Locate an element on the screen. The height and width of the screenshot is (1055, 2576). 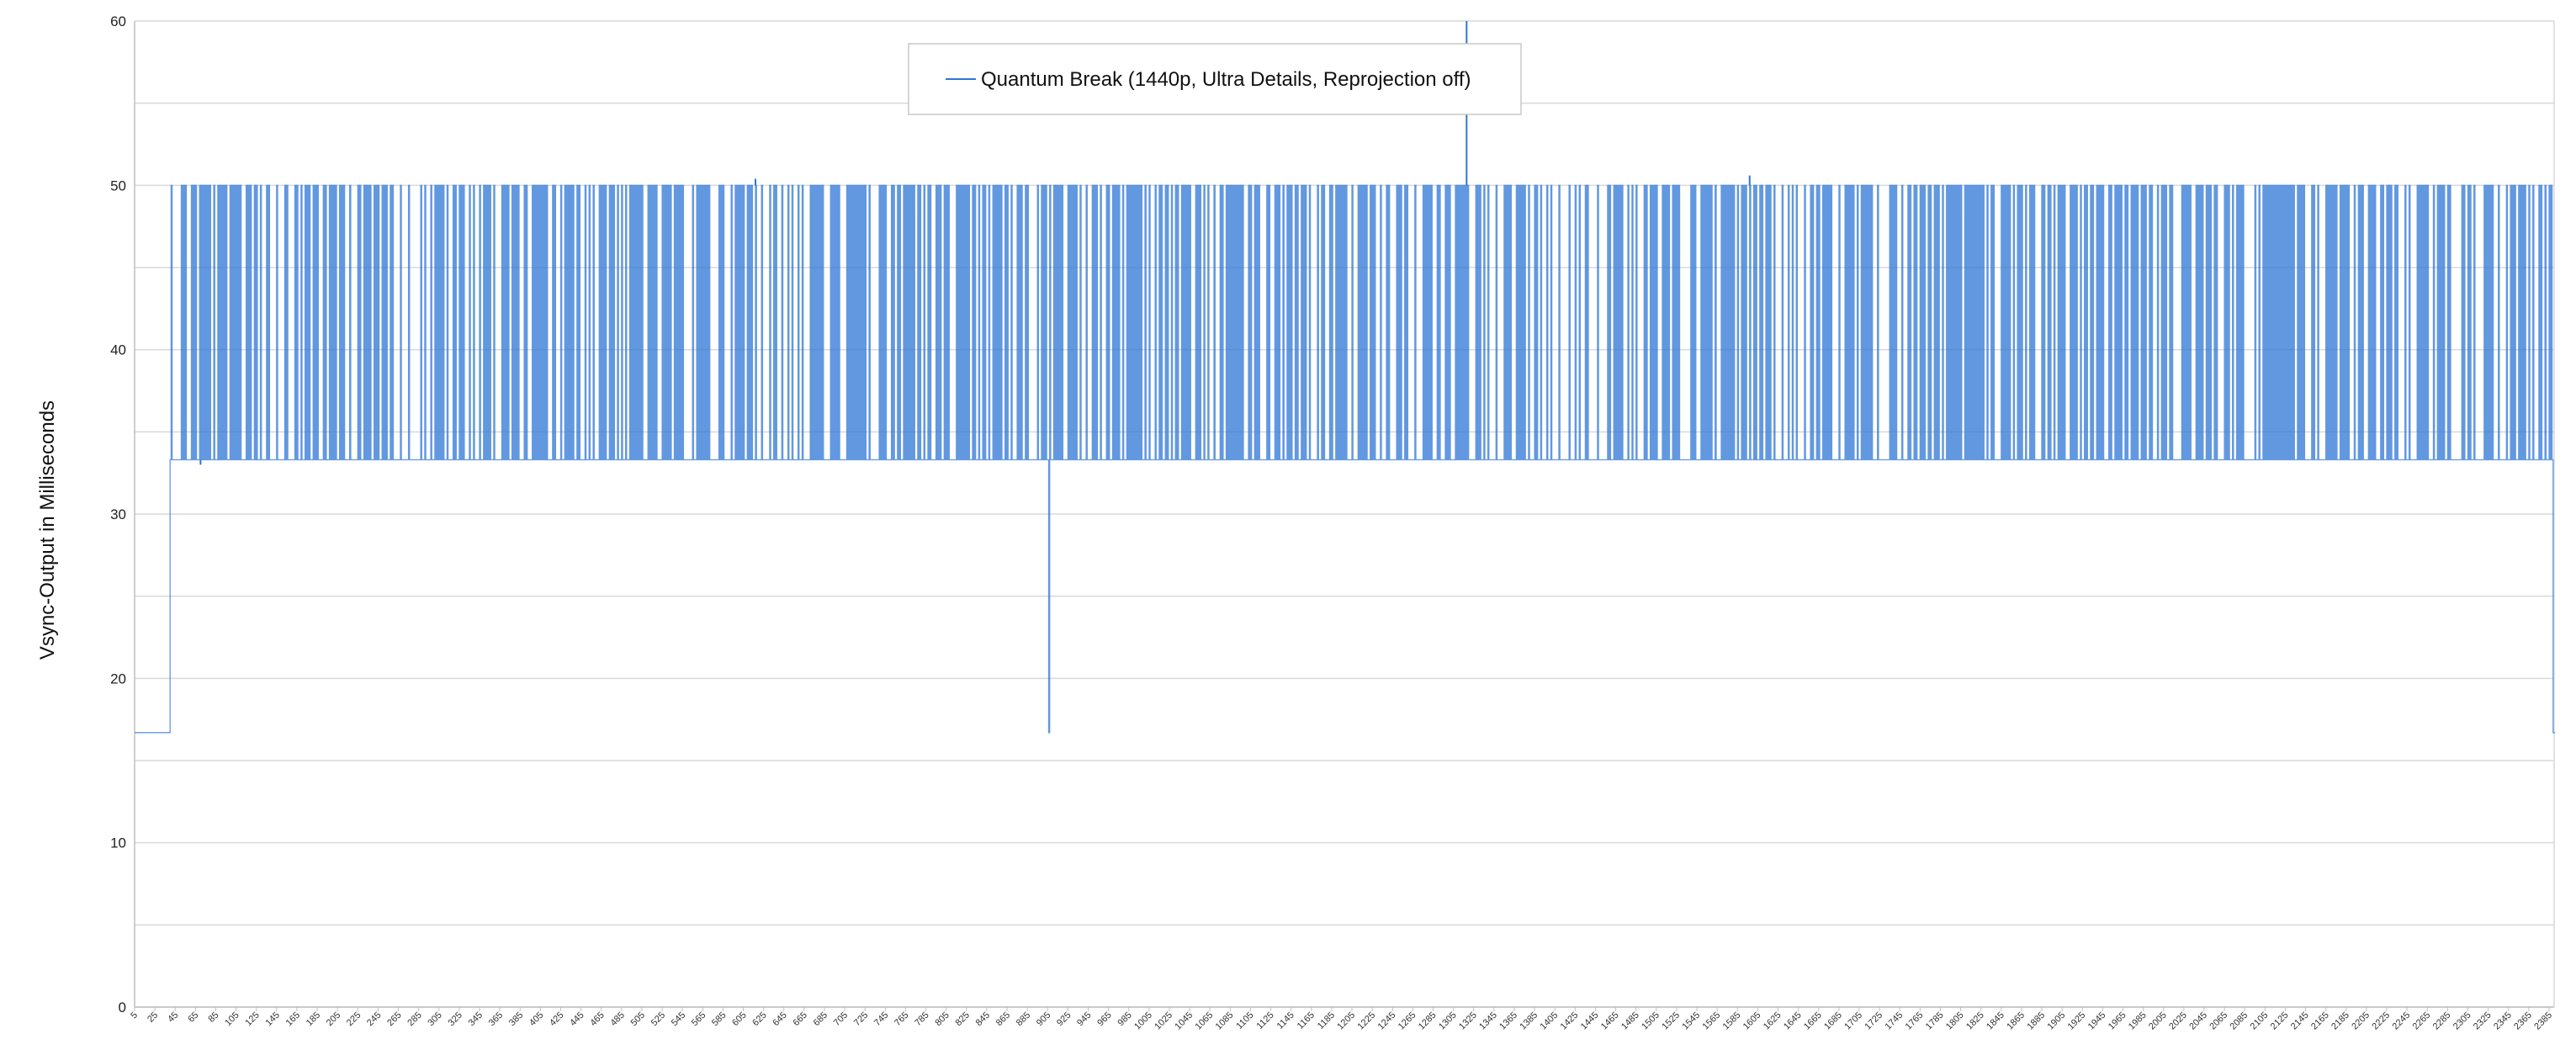
x-tick-label: 925 is located at coordinates (1064, 1019).